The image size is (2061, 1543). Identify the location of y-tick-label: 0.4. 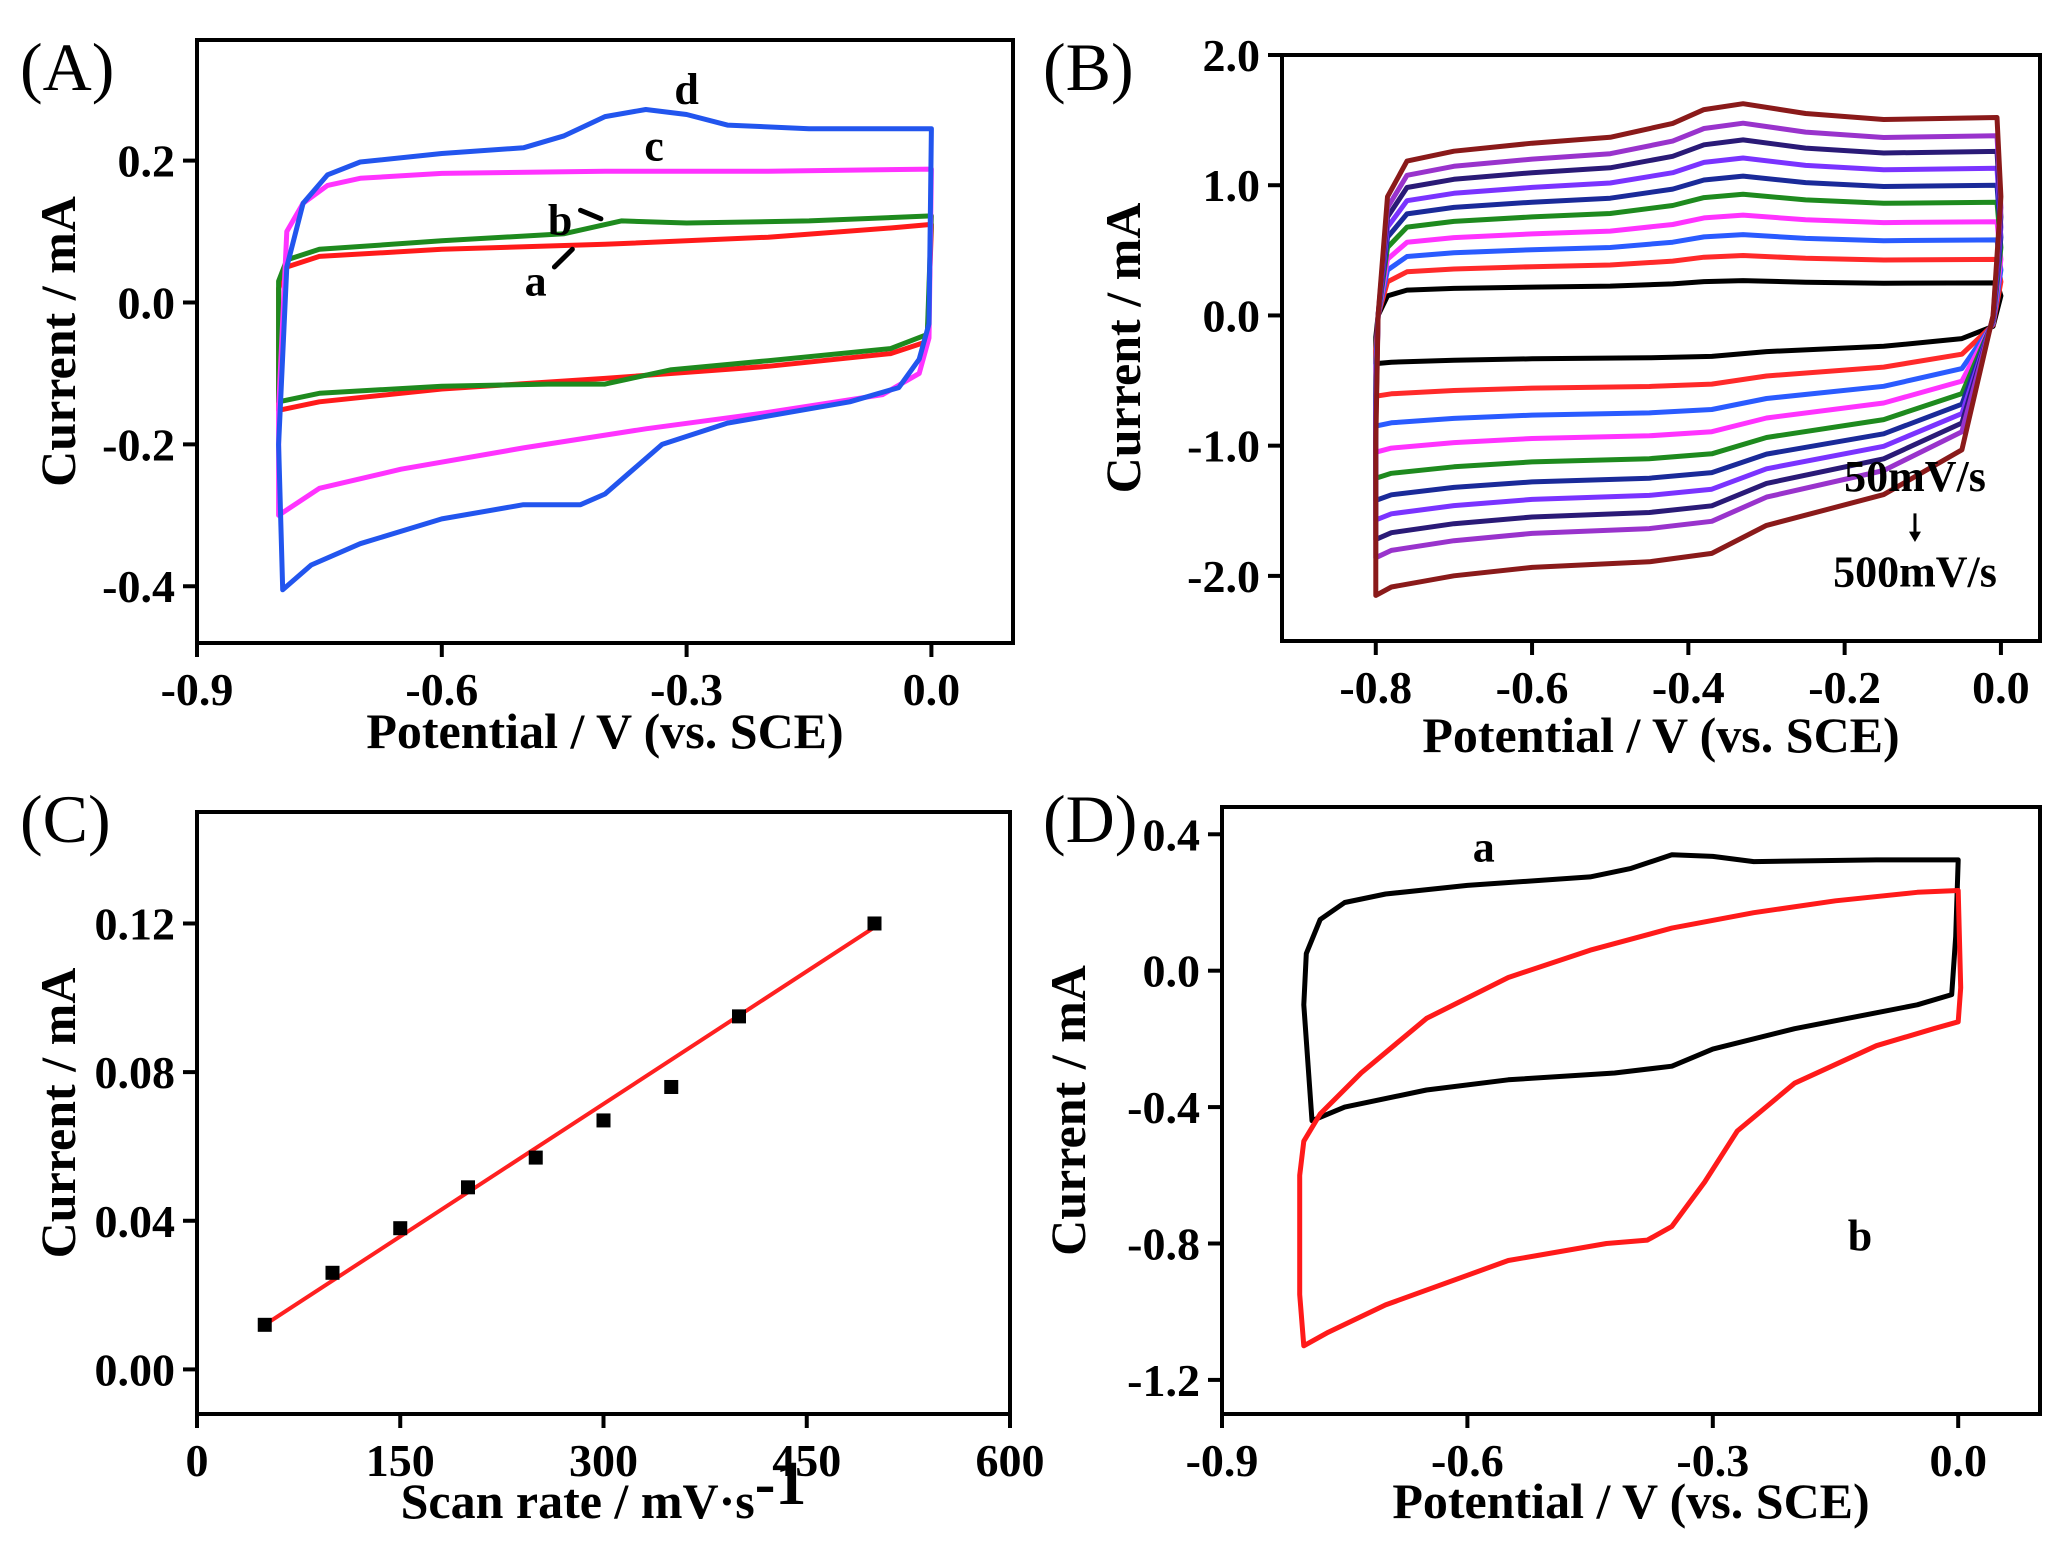
(1172, 834).